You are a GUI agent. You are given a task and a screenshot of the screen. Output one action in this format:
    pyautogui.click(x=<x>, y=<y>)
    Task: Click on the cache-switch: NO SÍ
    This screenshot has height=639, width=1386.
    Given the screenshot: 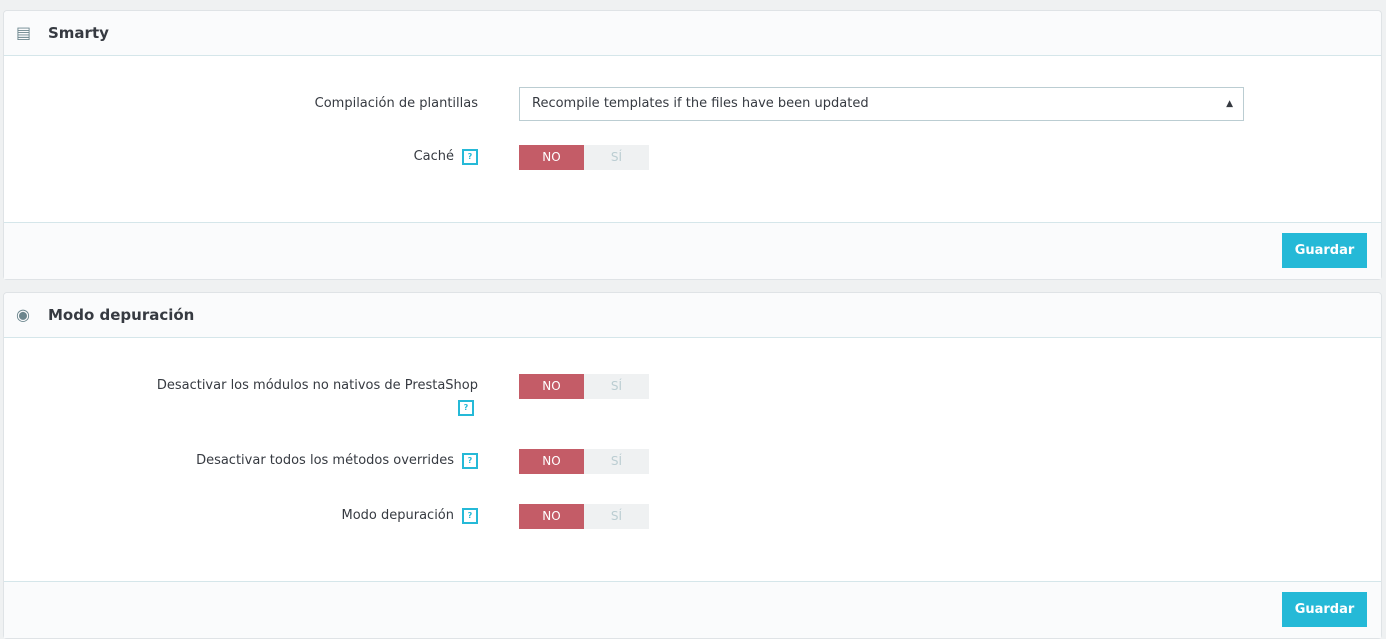 What is the action you would take?
    pyautogui.click(x=584, y=157)
    